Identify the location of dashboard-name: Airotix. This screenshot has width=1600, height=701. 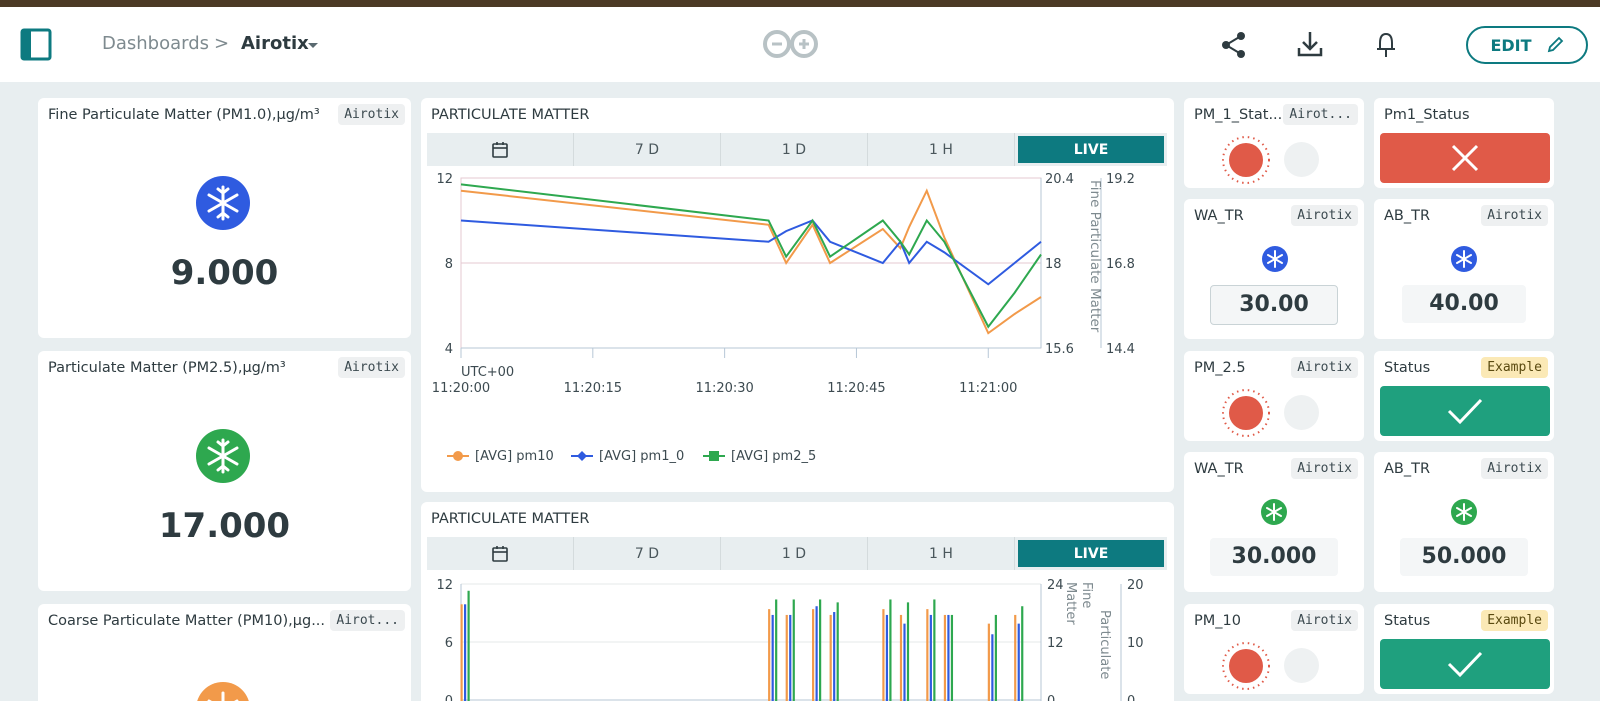
(275, 43).